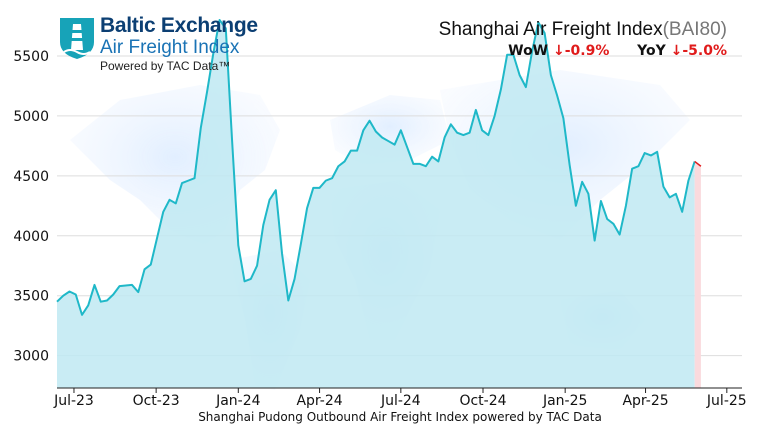 The width and height of the screenshot is (770, 433). Describe the element at coordinates (564, 401) in the screenshot. I see `x-tick-label: Jan-25` at that location.